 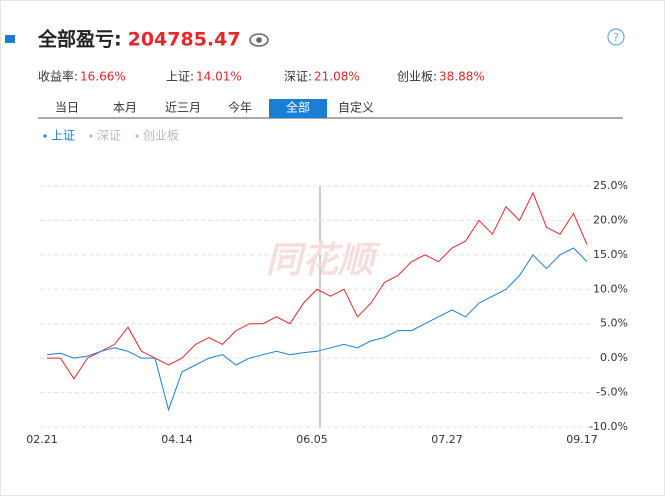 I want to click on stat-label: 上证:, so click(x=180, y=77).